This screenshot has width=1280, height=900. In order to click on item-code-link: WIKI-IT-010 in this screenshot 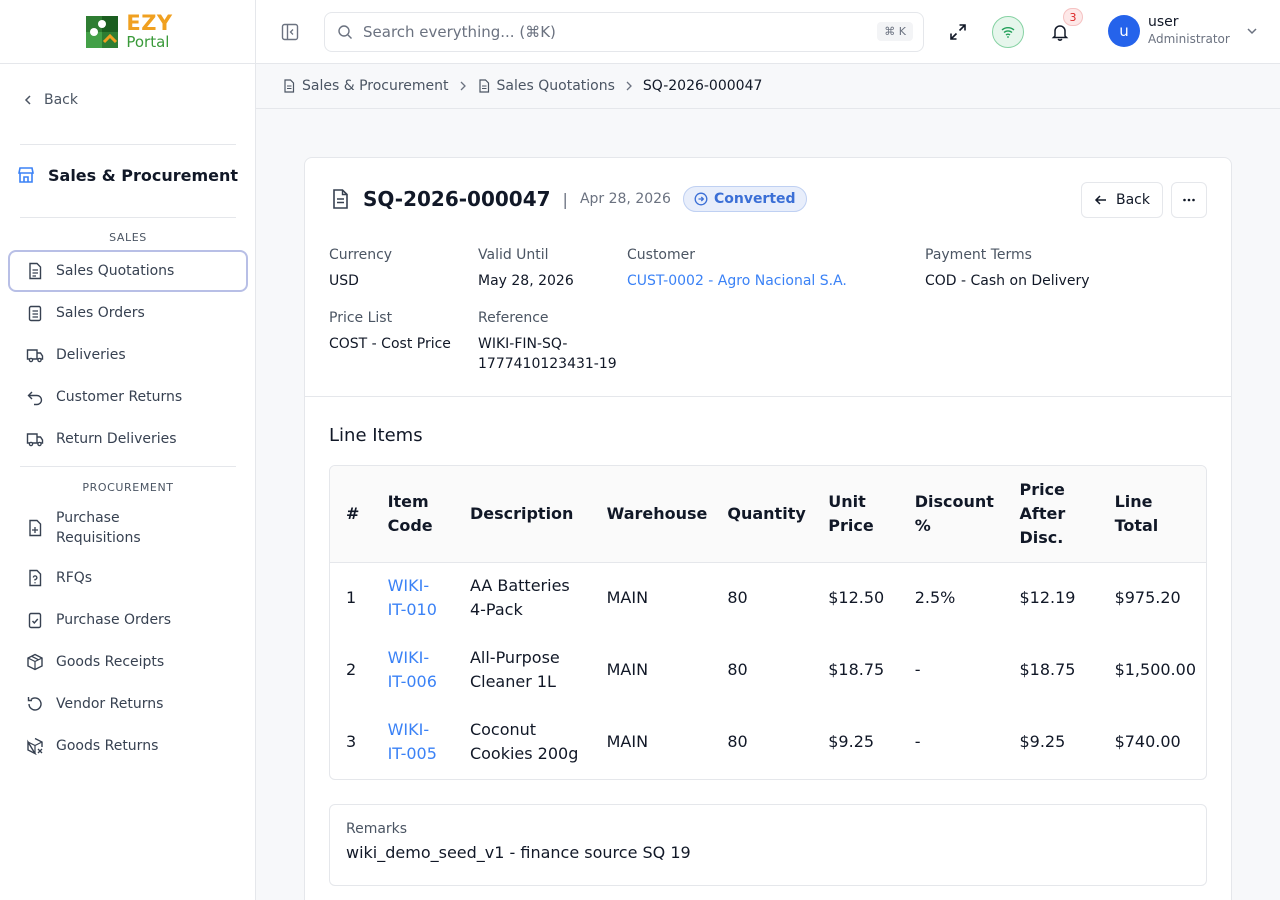, I will do `click(419, 598)`.